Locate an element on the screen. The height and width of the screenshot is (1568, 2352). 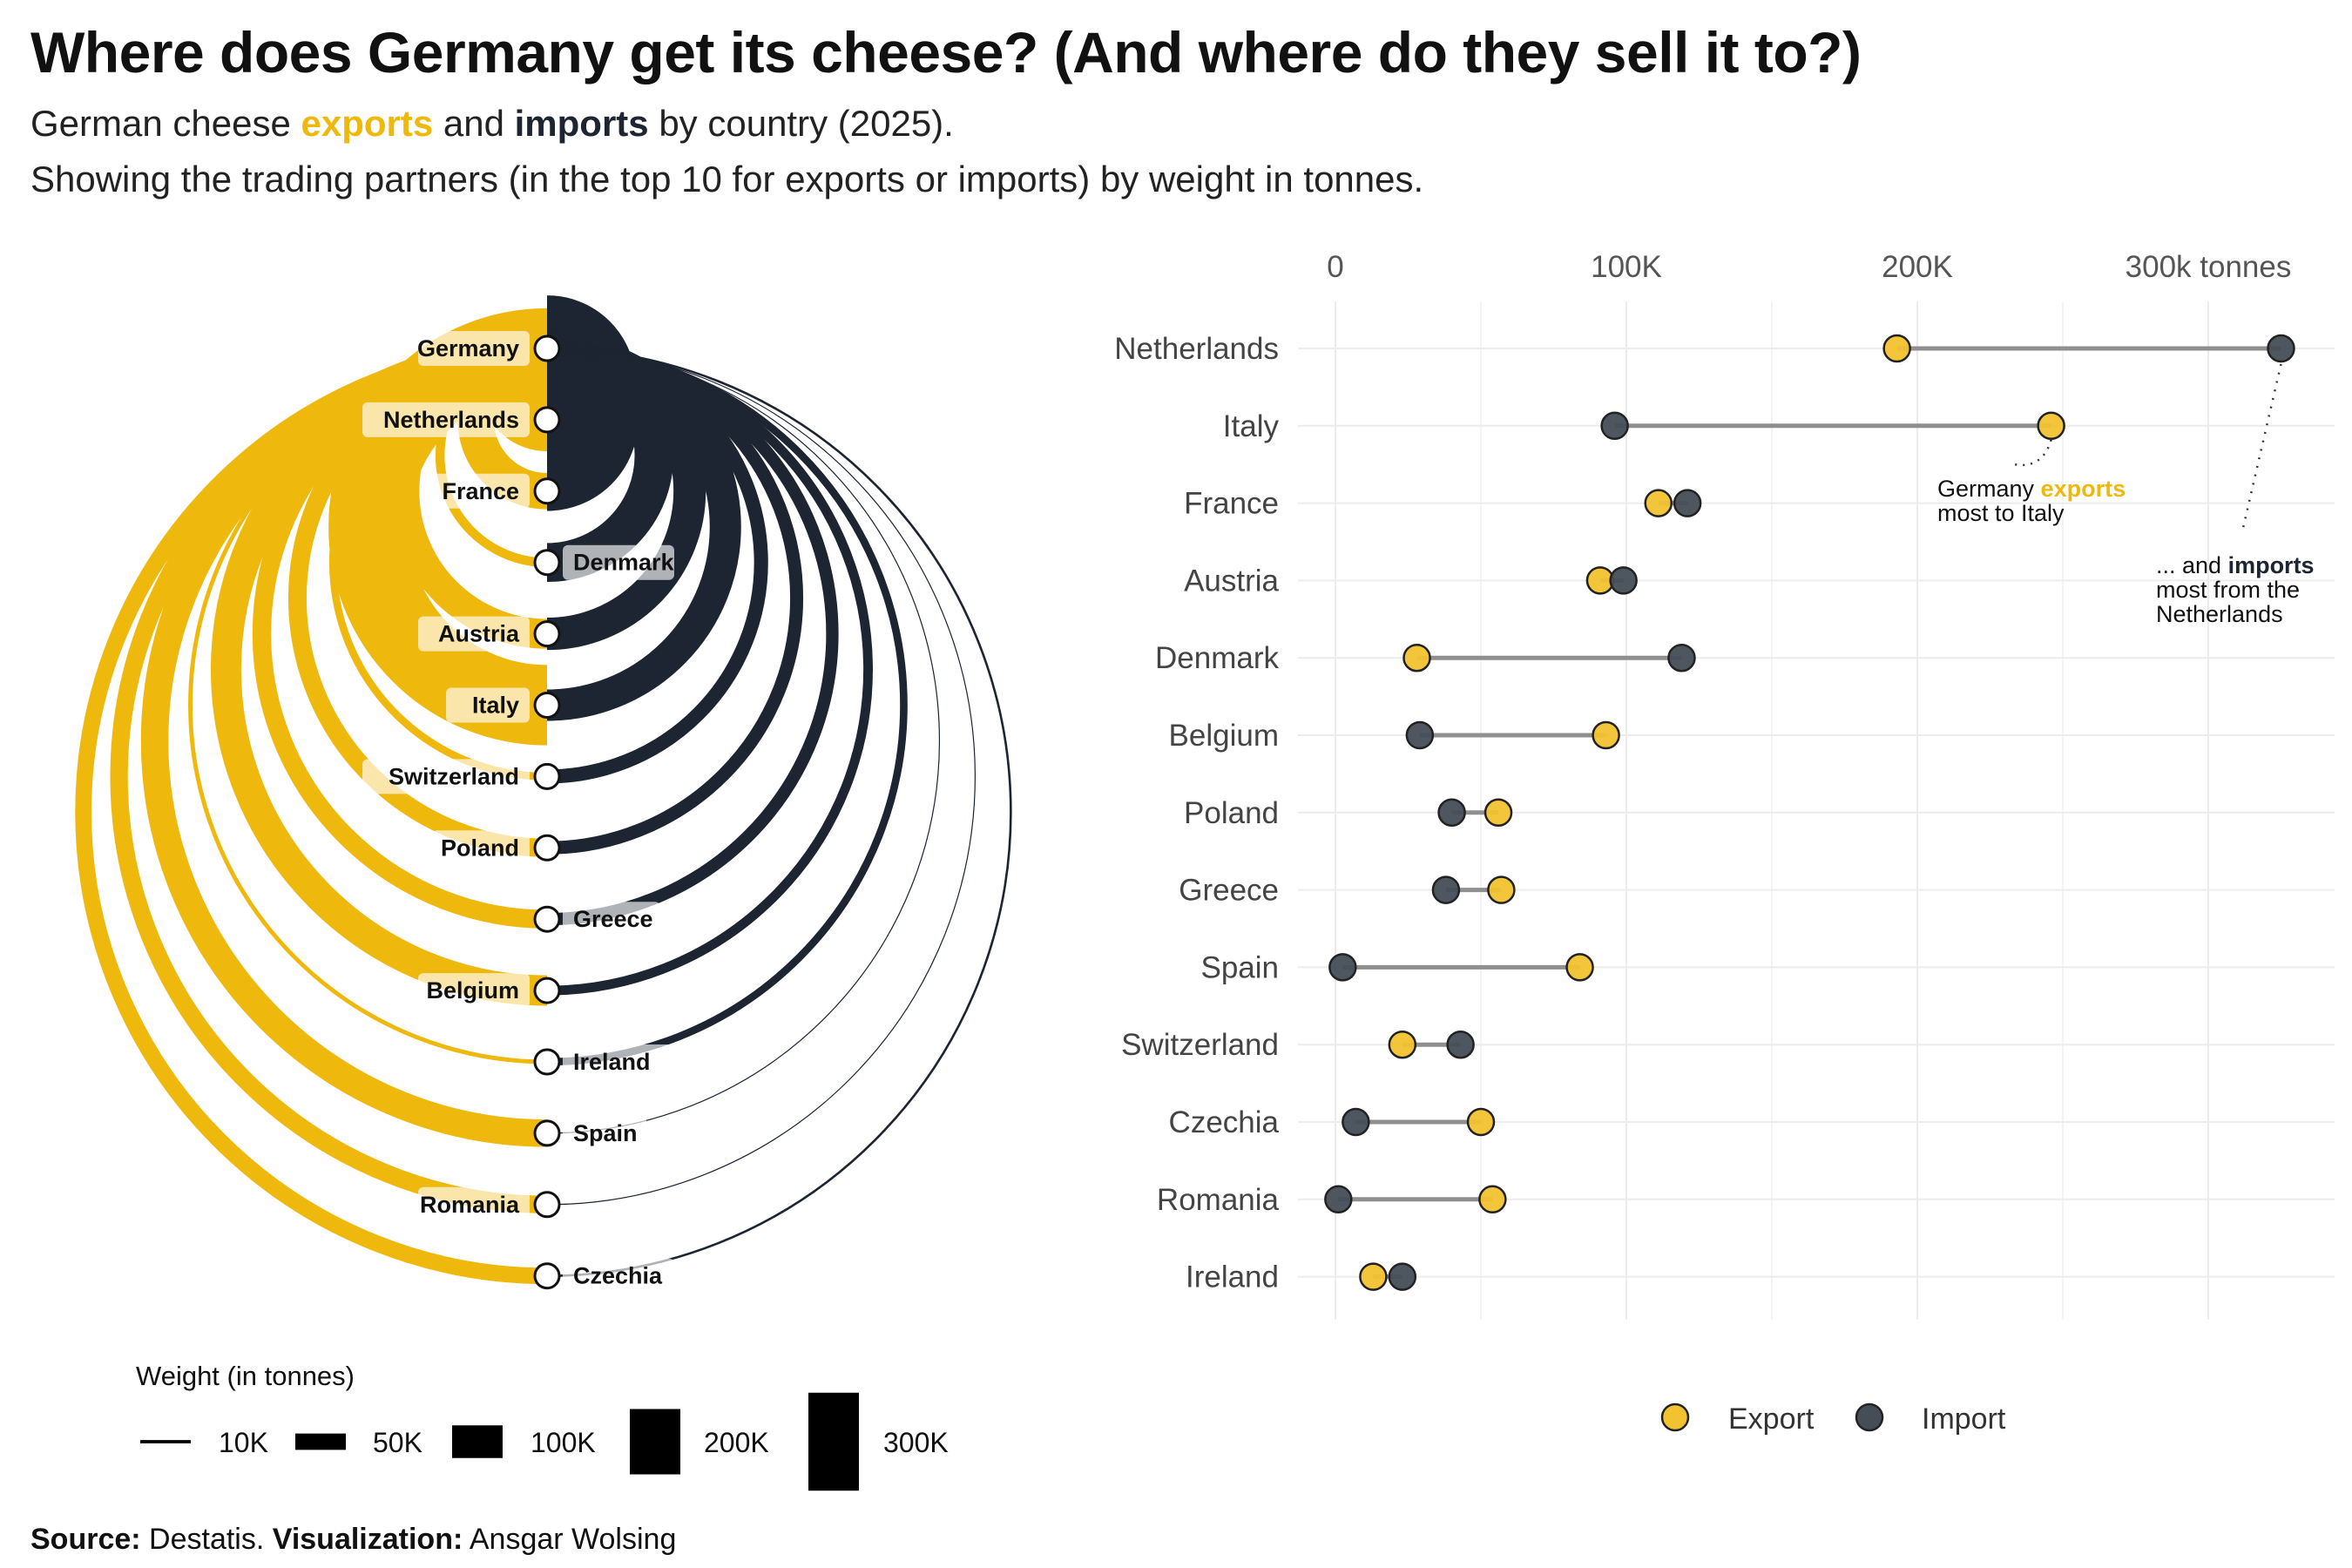
subtitle-imports: imports is located at coordinates (581, 124).